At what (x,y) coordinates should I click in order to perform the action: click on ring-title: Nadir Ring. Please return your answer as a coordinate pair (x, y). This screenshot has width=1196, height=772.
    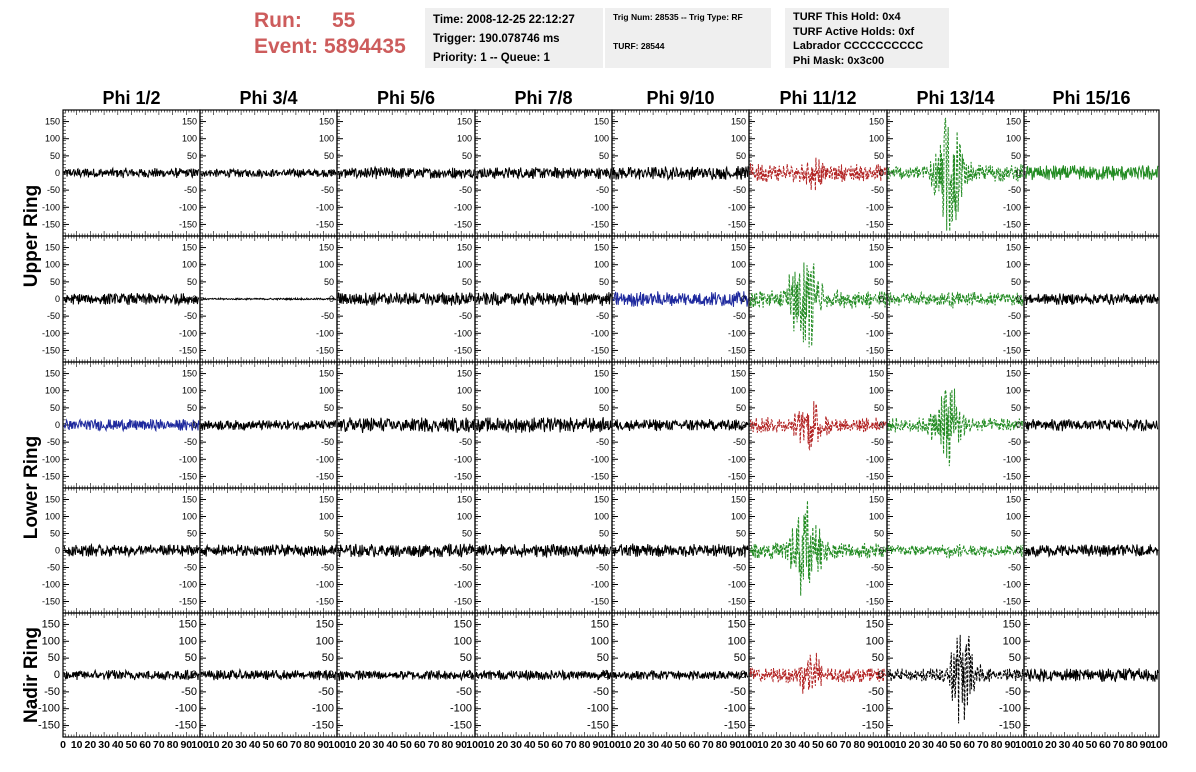
    Looking at the image, I should click on (31, 675).